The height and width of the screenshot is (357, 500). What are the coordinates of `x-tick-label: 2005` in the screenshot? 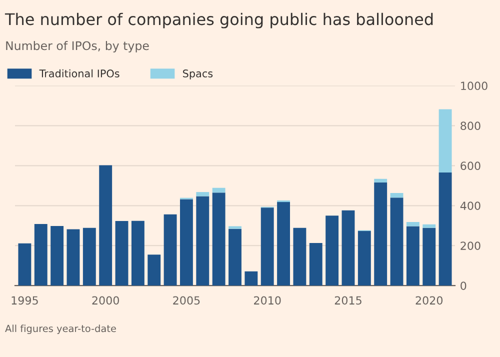 It's located at (186, 300).